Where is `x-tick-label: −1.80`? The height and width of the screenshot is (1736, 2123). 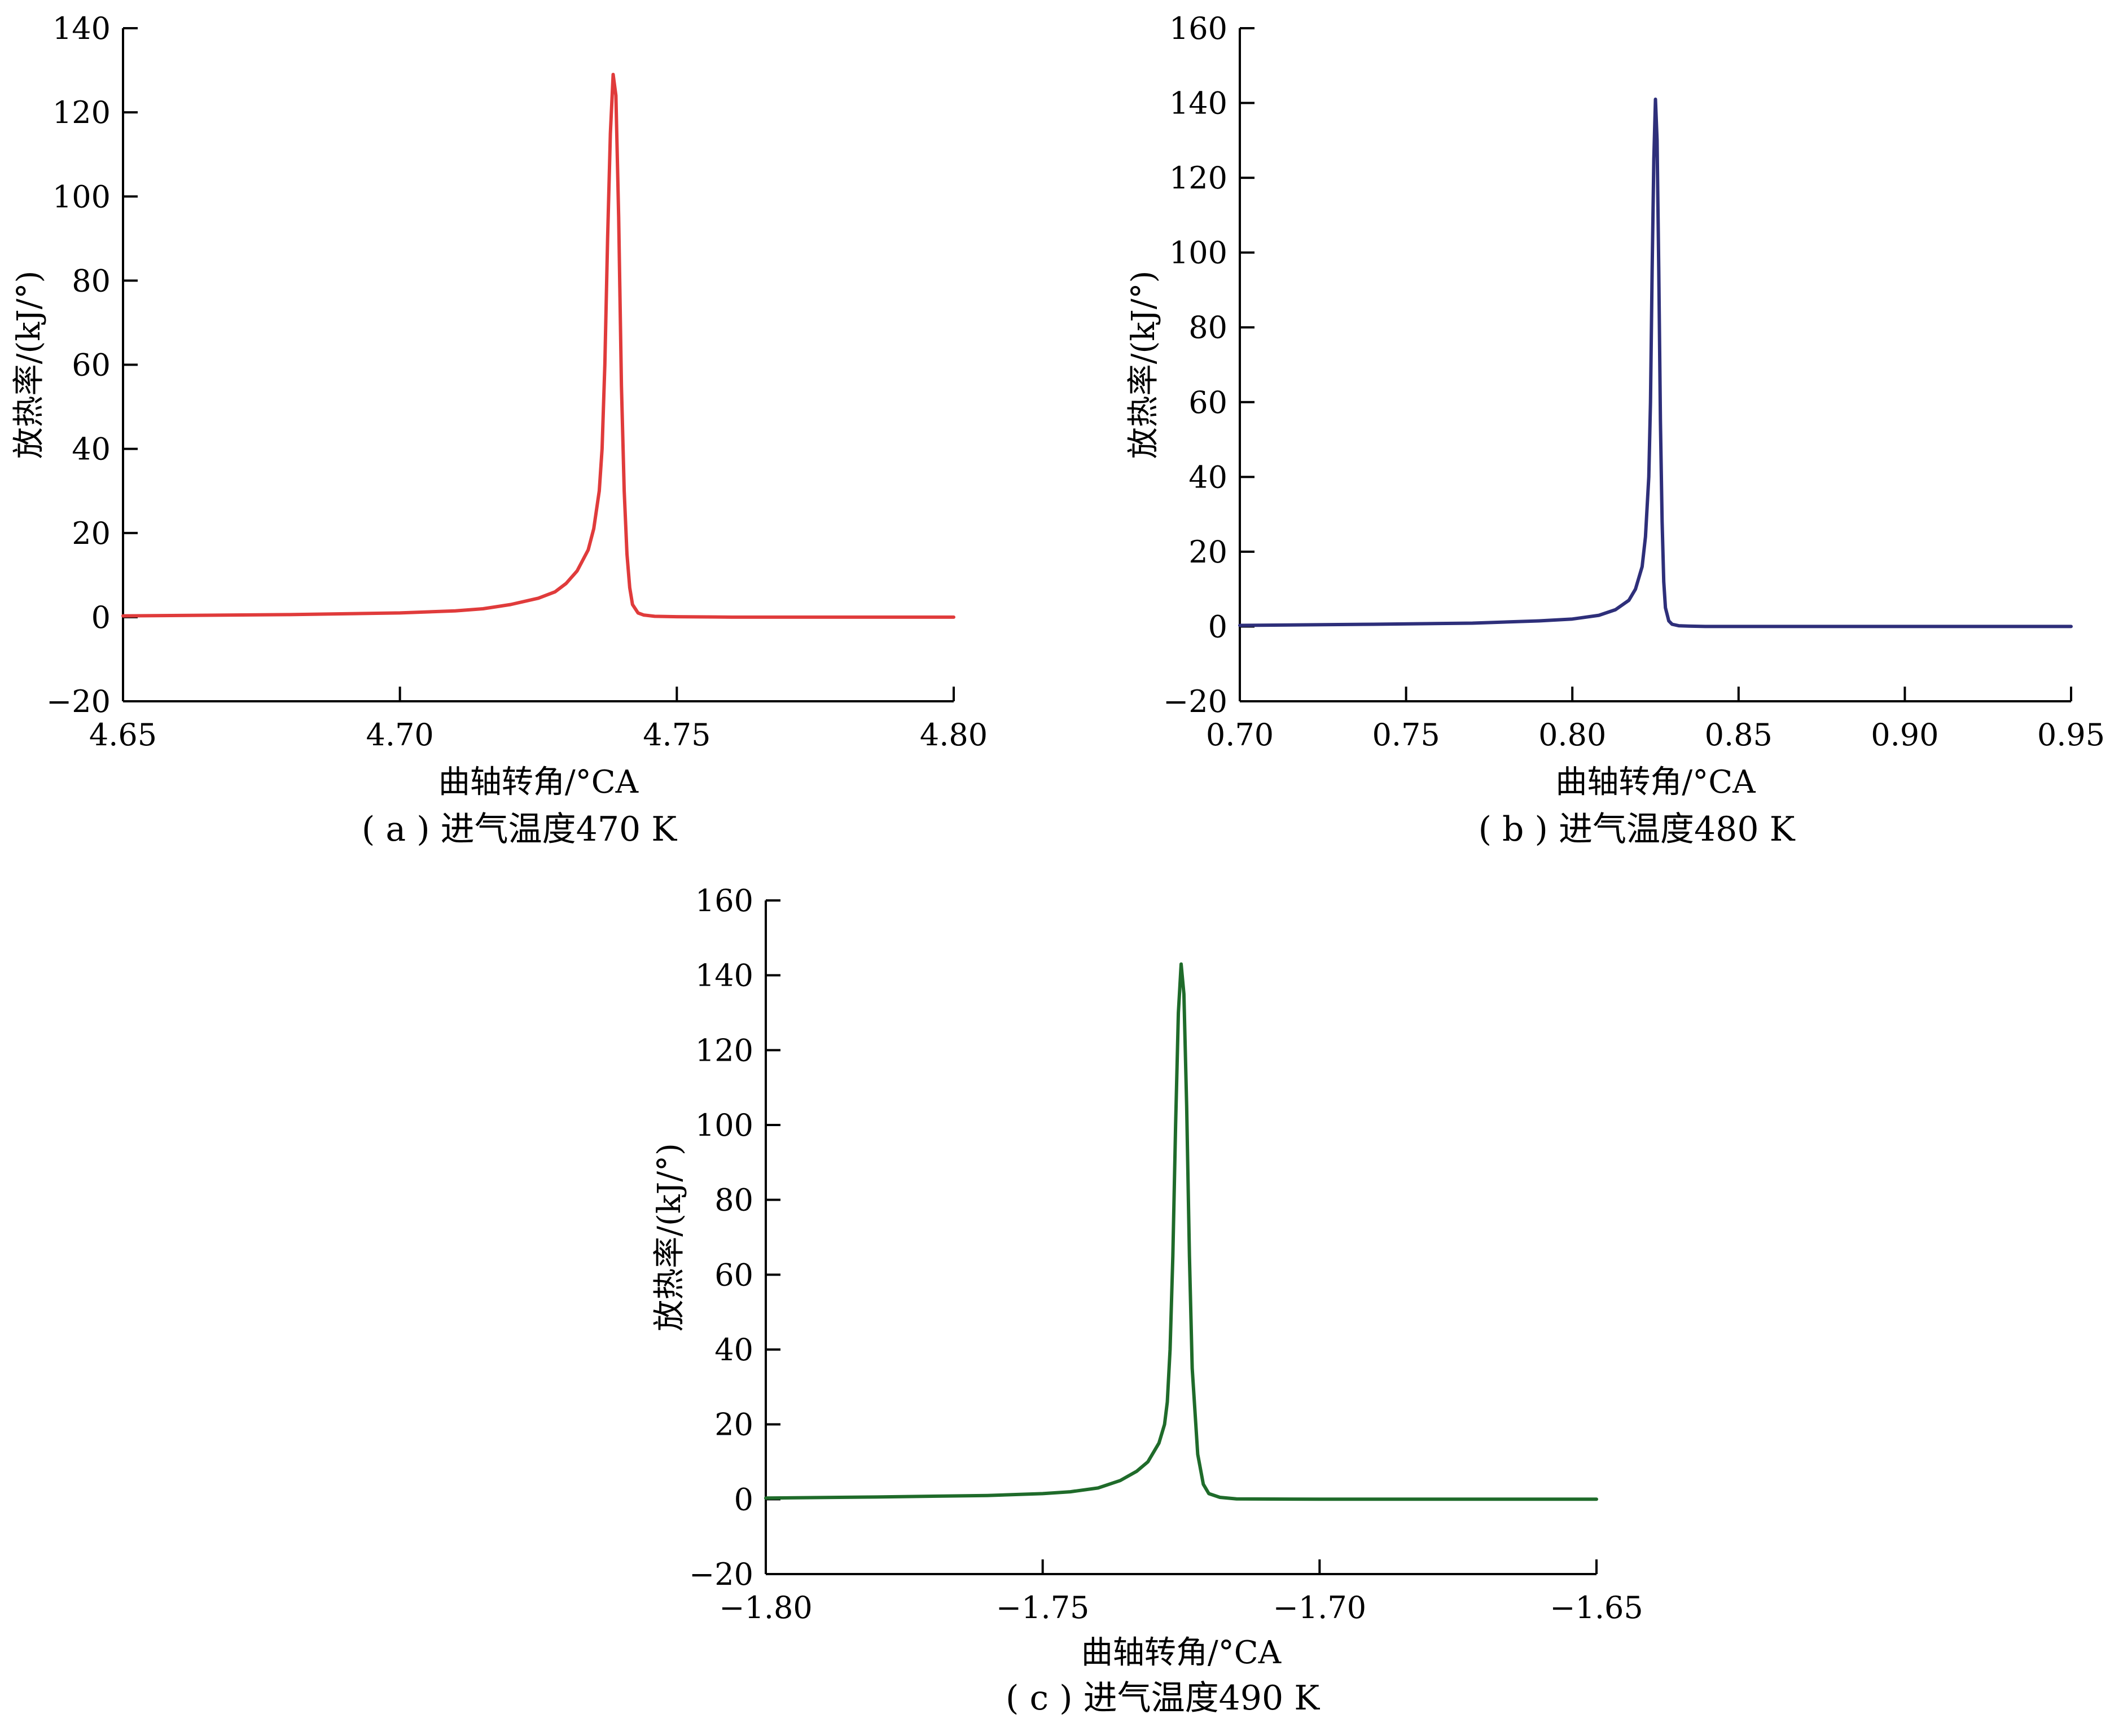
x-tick-label: −1.80 is located at coordinates (766, 1607).